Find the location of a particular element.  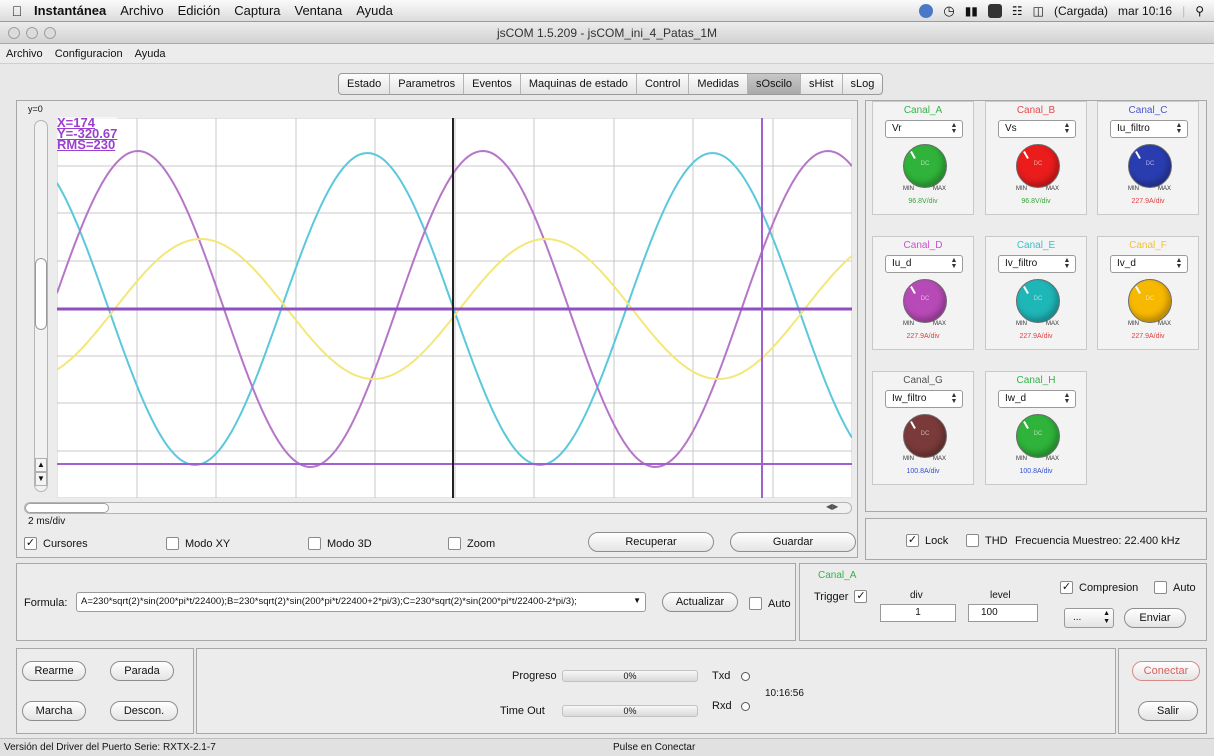

timeout-label: Time Out is located at coordinates (522, 711).